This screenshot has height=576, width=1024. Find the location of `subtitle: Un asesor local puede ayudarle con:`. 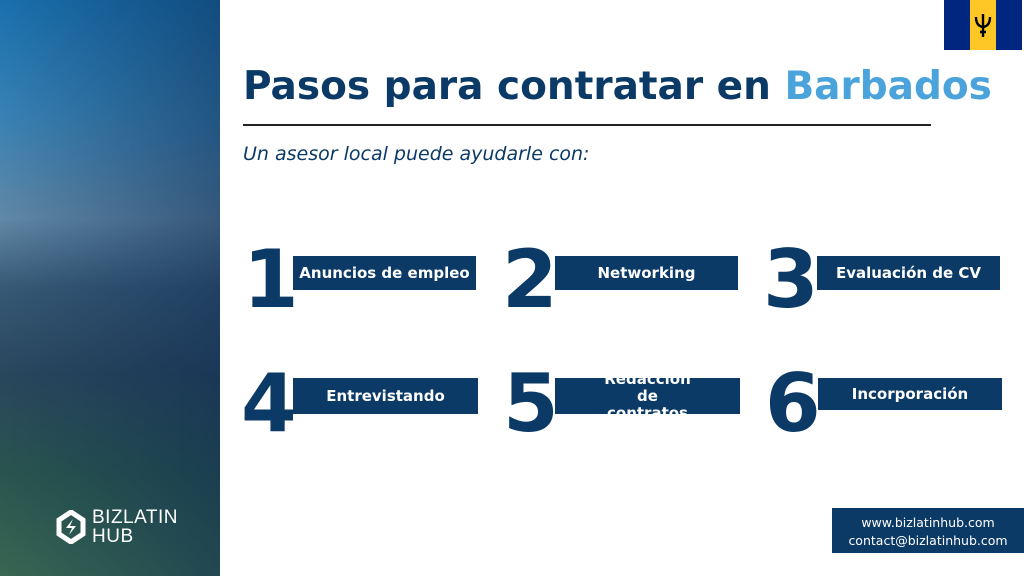

subtitle: Un asesor local puede ayudarle con: is located at coordinates (416, 154).